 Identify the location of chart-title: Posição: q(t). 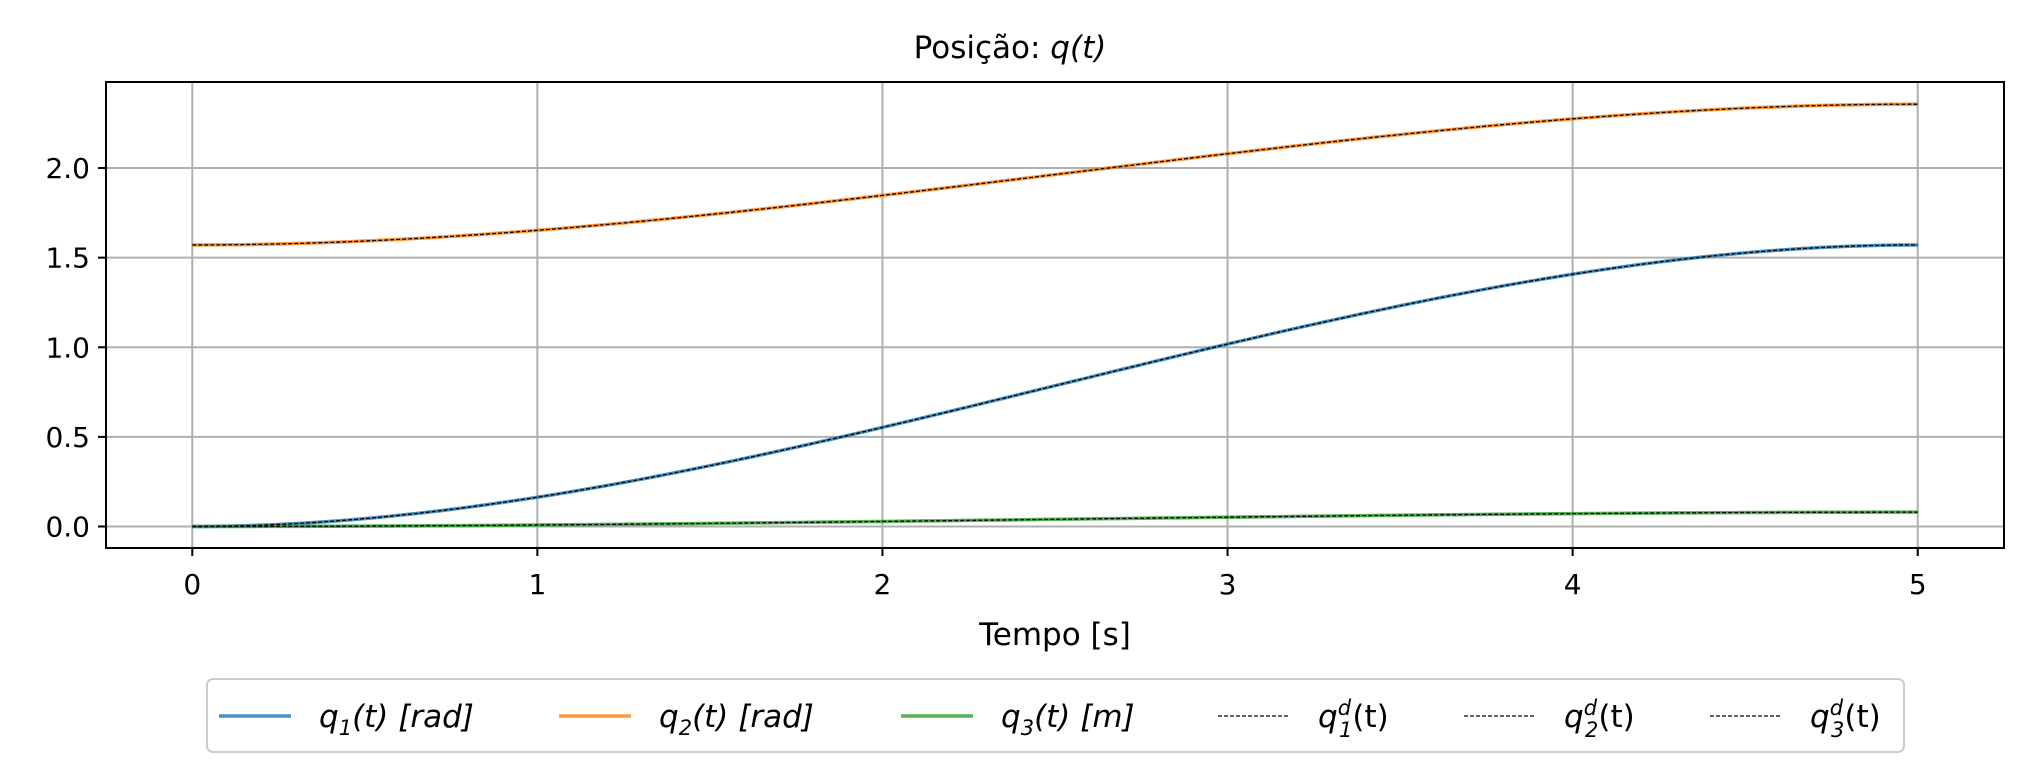
(1010, 48).